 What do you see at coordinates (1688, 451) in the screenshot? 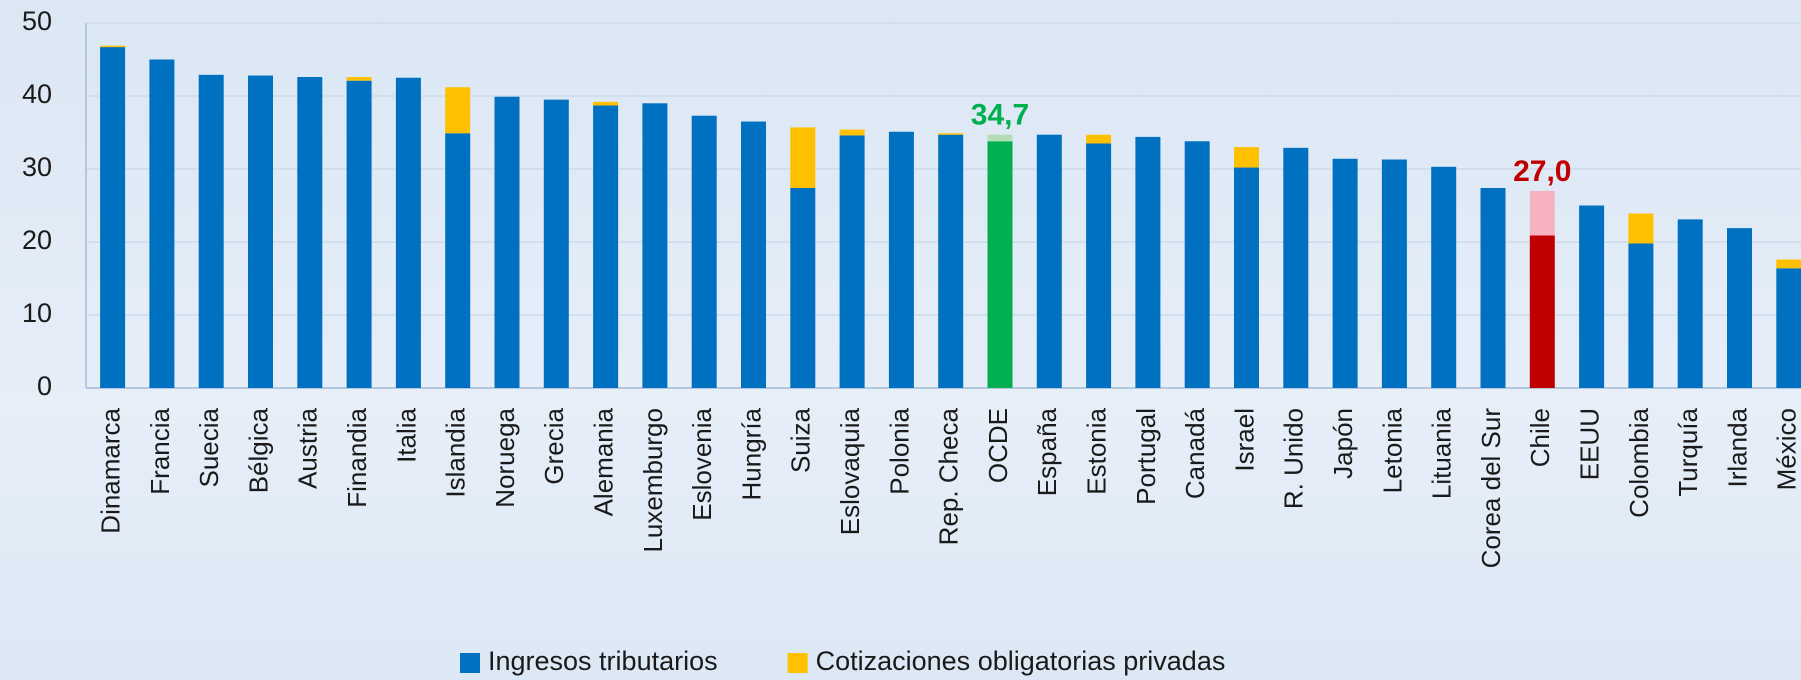
I see `x-tick-label: Turquía` at bounding box center [1688, 451].